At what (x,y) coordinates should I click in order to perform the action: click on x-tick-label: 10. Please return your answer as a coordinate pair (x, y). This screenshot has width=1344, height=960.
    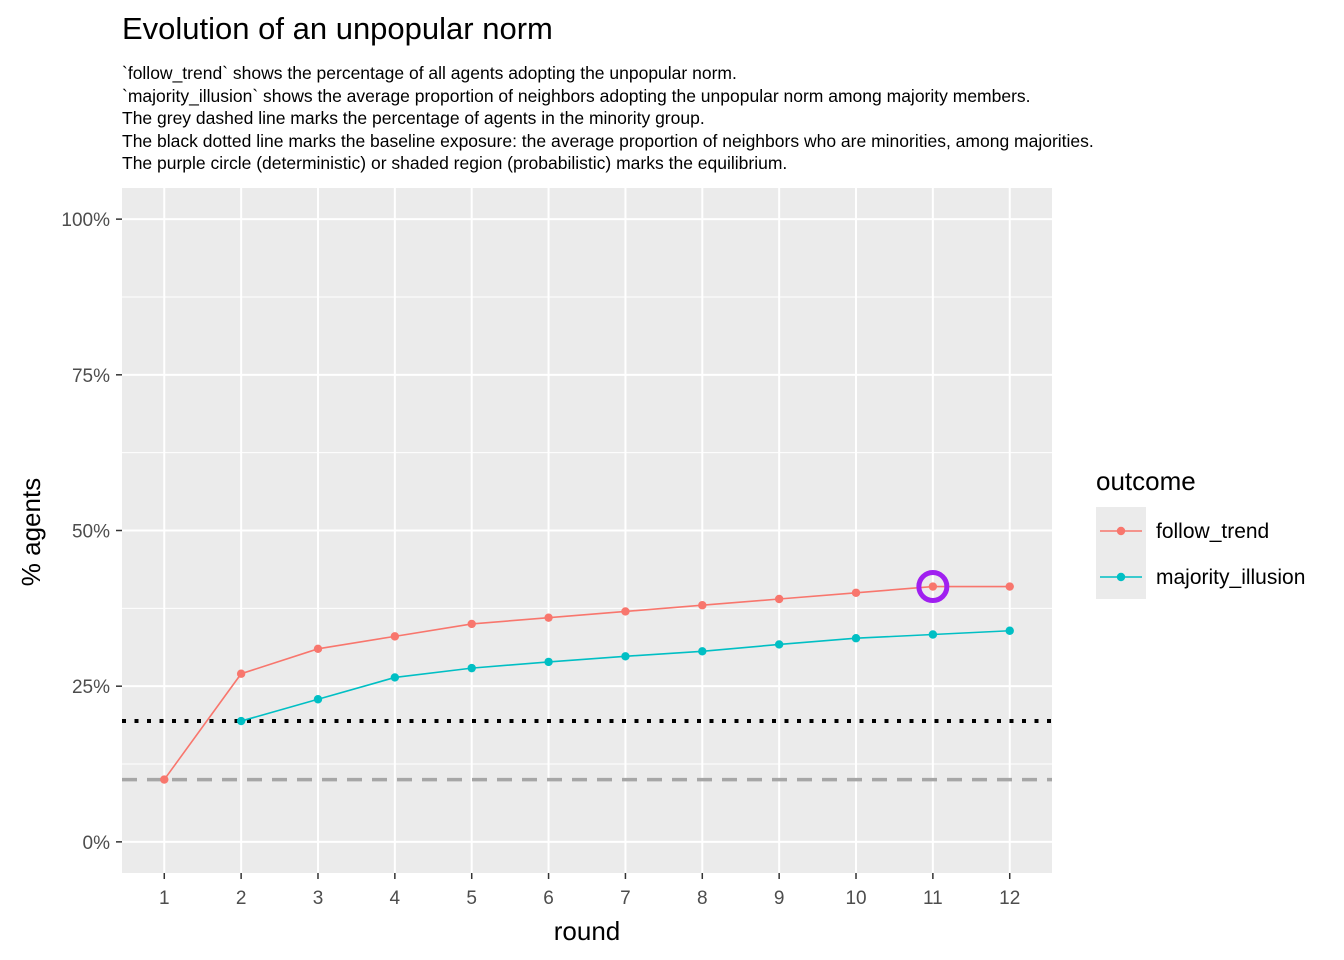
    Looking at the image, I should click on (855, 898).